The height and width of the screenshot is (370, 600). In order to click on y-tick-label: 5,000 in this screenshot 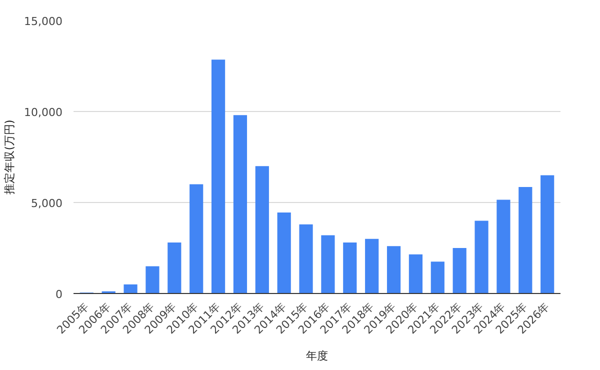, I will do `click(47, 203)`.